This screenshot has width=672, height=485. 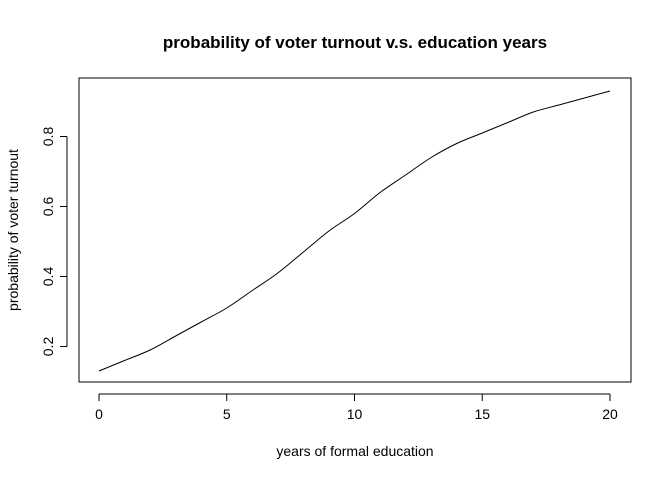 I want to click on y-tick-label: 0.6, so click(x=48, y=207).